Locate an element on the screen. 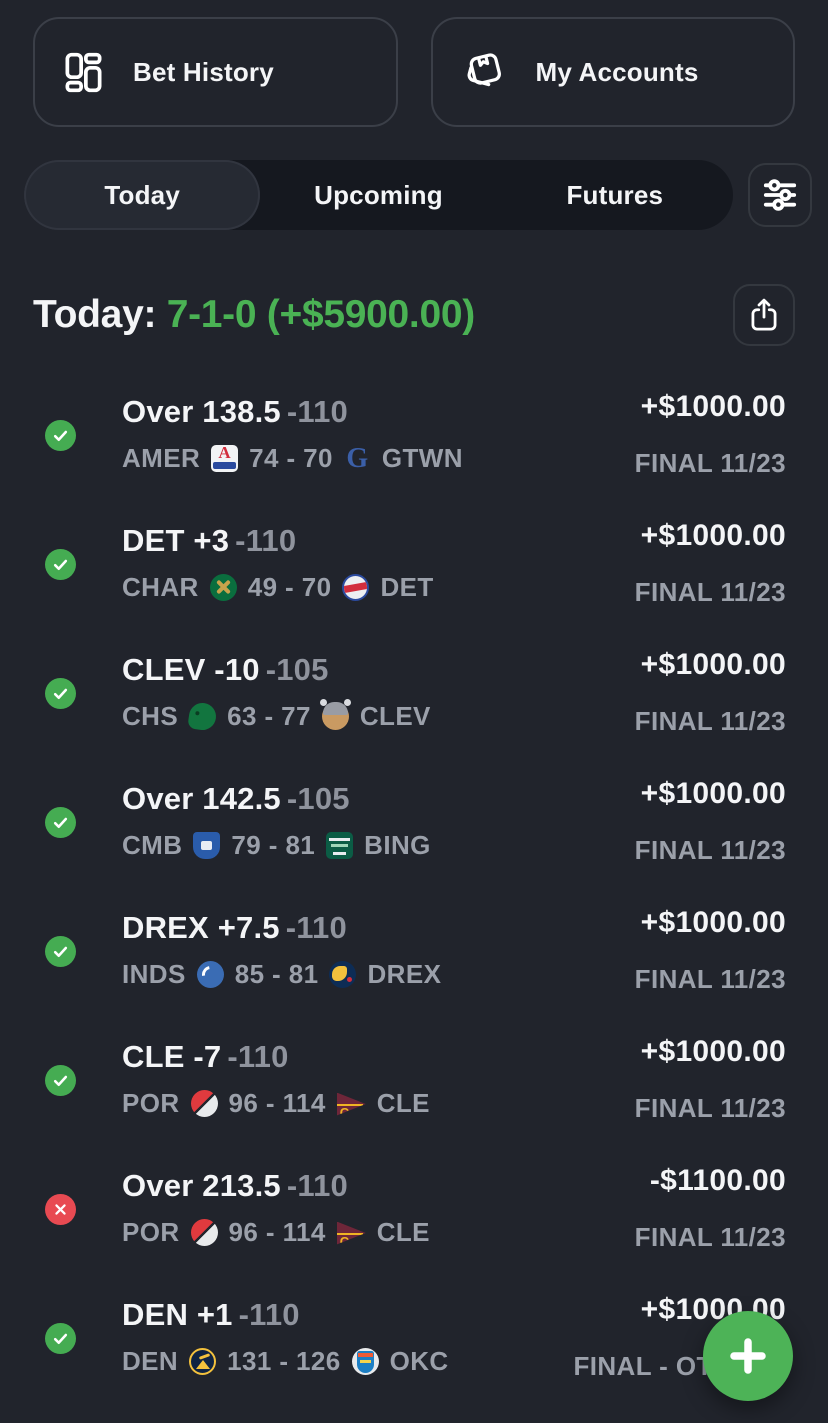 The width and height of the screenshot is (828, 1423). header-buttons: Bet History My Accounts is located at coordinates (414, 63).